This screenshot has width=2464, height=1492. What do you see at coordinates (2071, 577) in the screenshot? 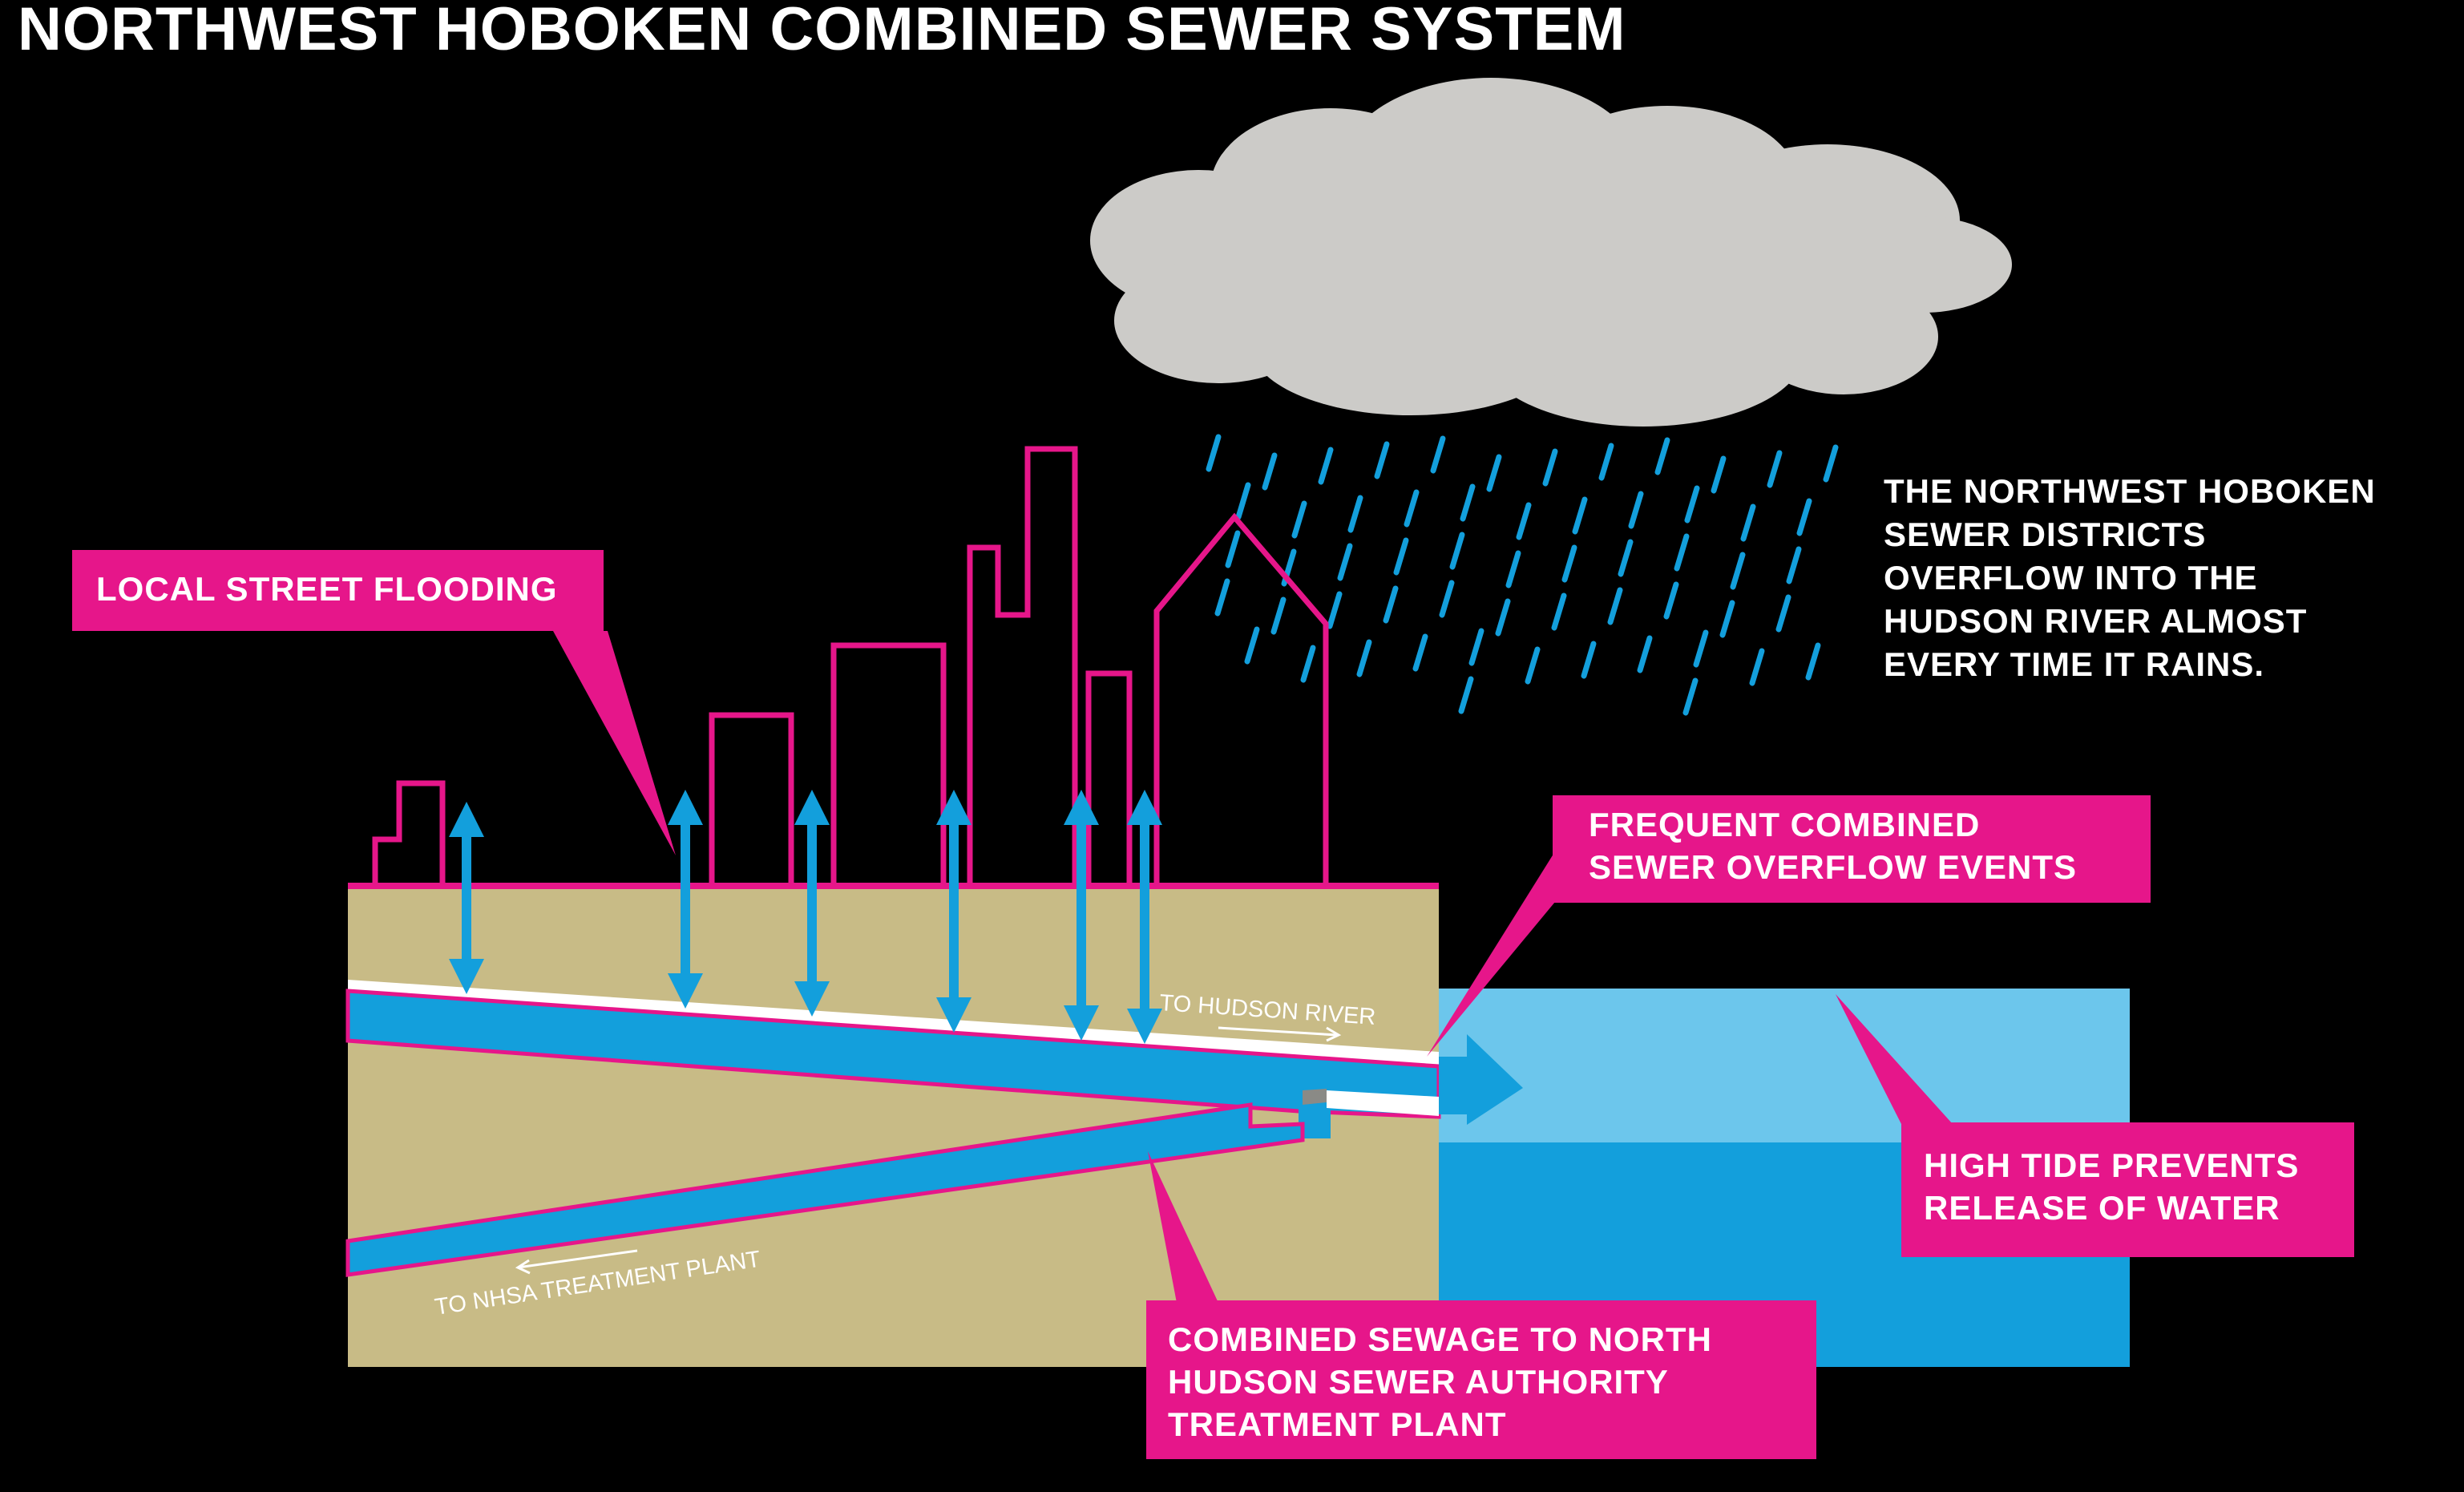
I see `description-line: OVERFLOW INTO THE` at bounding box center [2071, 577].